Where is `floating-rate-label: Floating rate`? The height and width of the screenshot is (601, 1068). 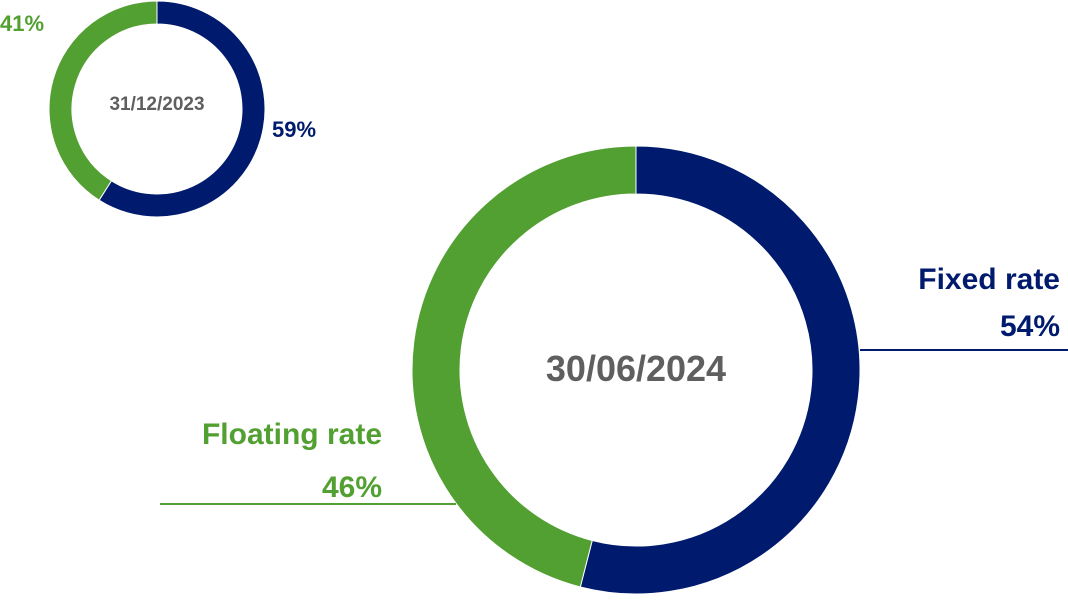
floating-rate-label: Floating rate is located at coordinates (292, 434).